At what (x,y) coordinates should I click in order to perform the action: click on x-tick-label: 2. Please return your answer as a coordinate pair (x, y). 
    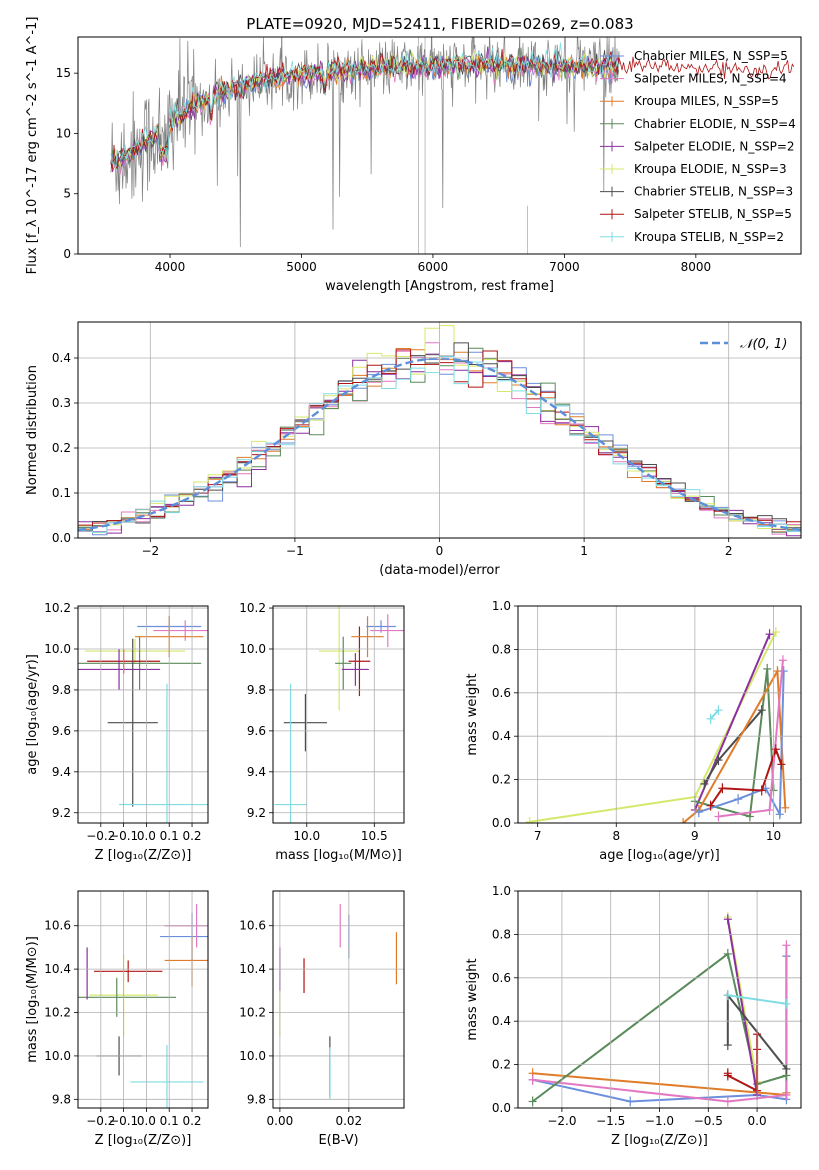
    Looking at the image, I should click on (729, 551).